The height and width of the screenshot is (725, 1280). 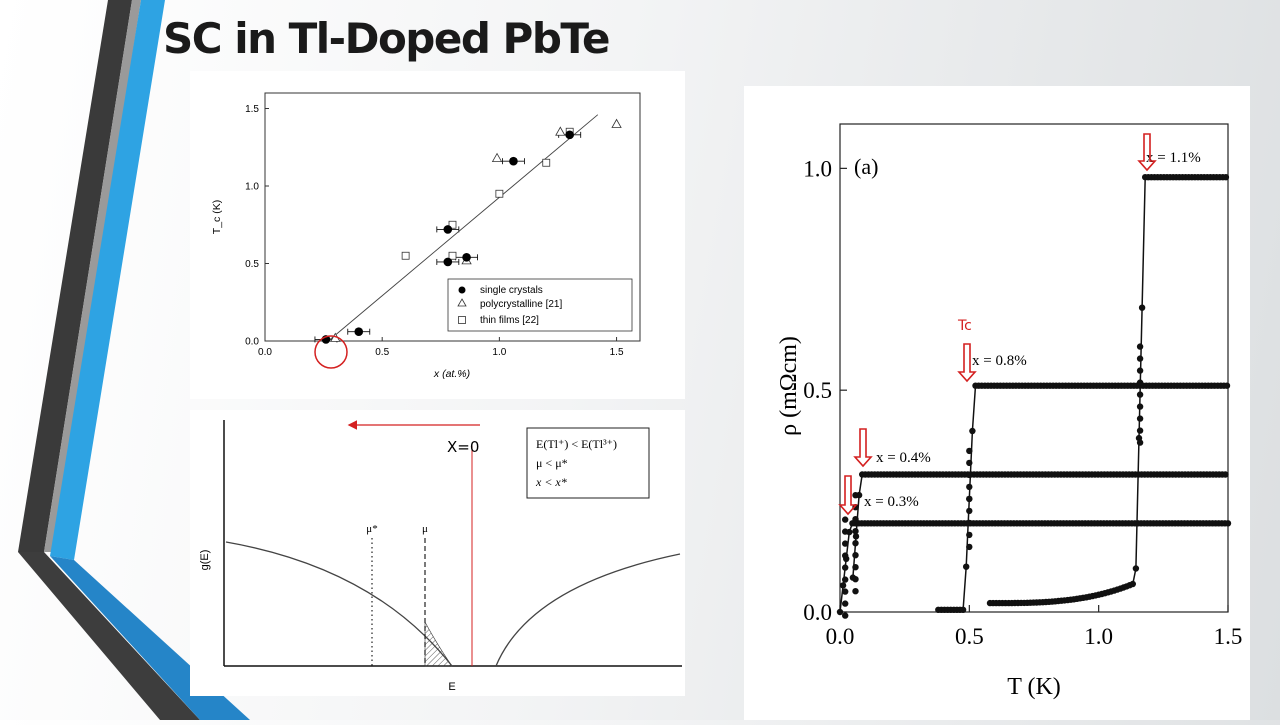 I want to click on series-label: x = 0.3%, so click(x=891, y=502).